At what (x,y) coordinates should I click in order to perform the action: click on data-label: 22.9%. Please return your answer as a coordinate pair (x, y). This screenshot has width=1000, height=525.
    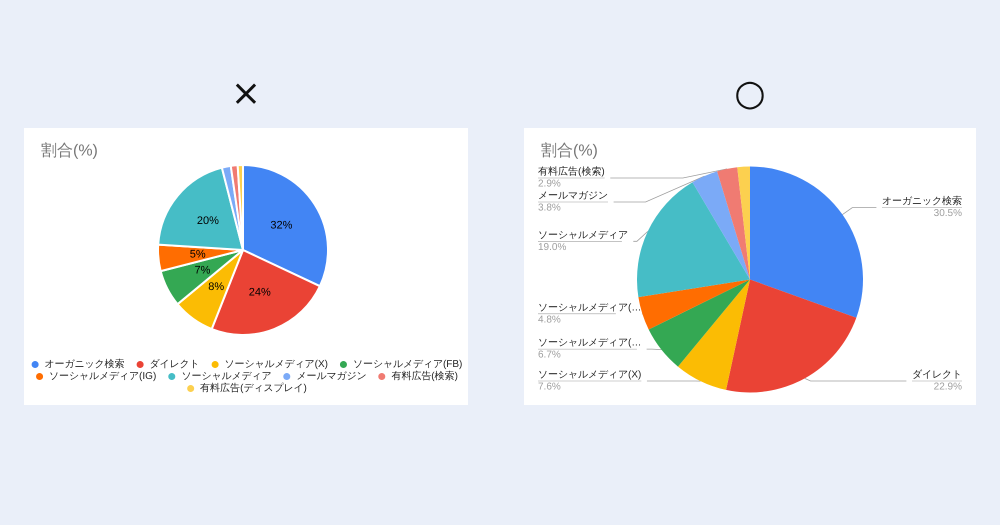
    Looking at the image, I should click on (948, 387).